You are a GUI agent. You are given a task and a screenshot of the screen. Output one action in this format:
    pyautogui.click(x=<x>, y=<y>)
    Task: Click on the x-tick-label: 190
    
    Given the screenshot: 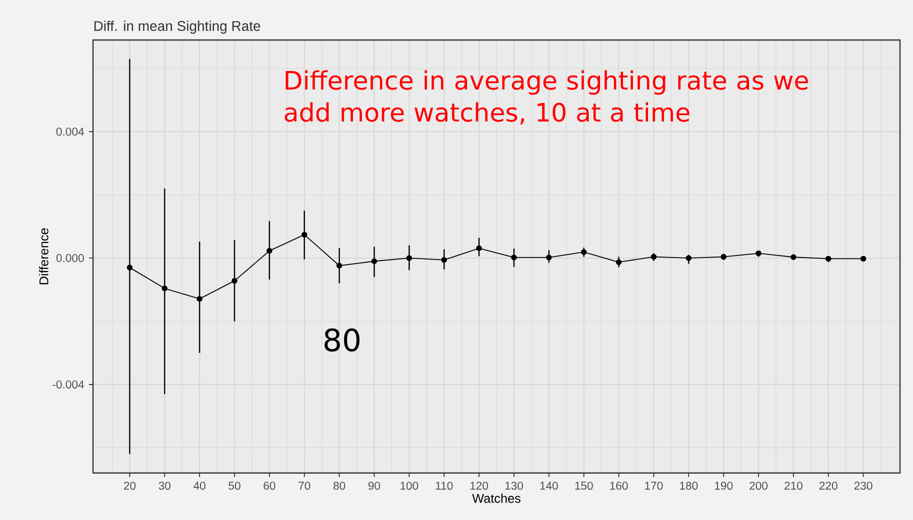 What is the action you would take?
    pyautogui.click(x=723, y=486)
    